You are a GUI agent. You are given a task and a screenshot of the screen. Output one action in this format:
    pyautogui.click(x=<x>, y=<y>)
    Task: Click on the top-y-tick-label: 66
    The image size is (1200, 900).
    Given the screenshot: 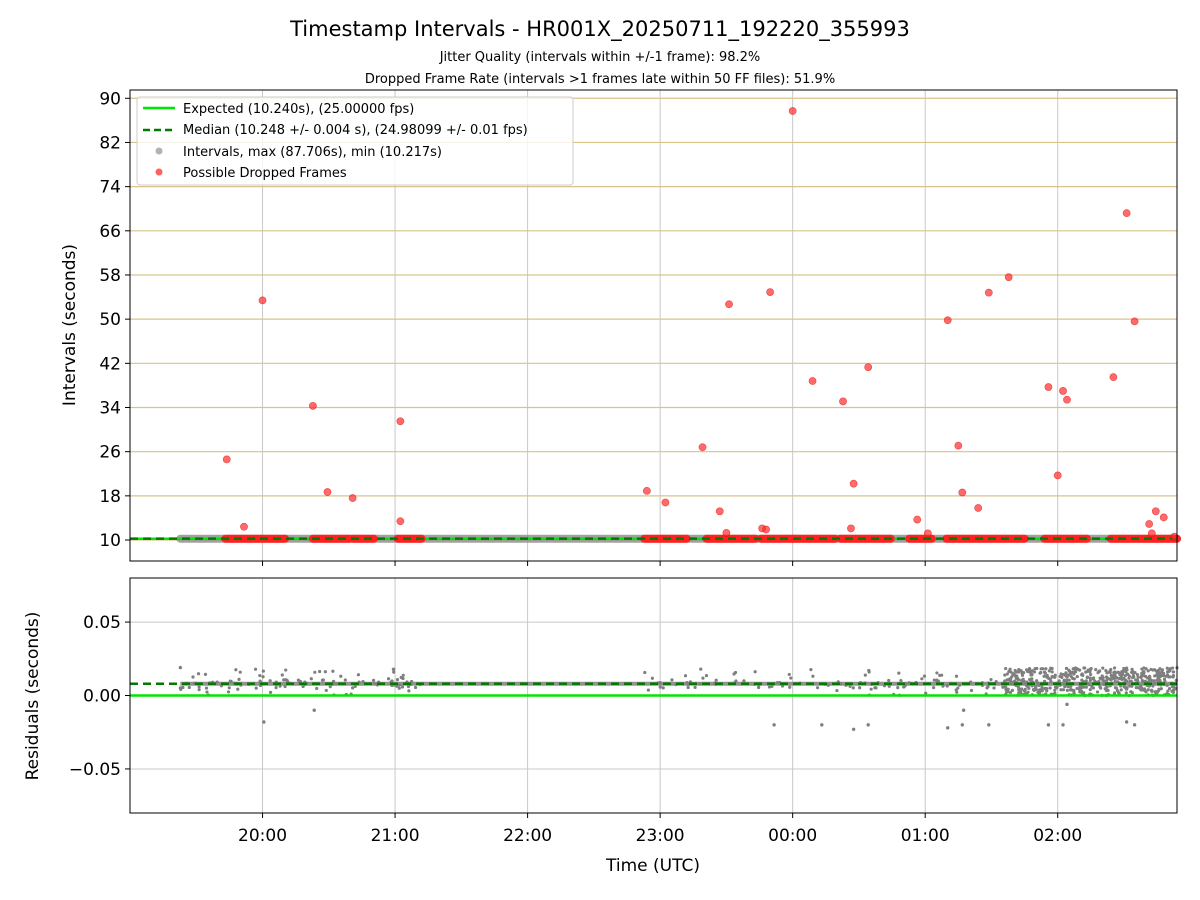 What is the action you would take?
    pyautogui.click(x=110, y=232)
    